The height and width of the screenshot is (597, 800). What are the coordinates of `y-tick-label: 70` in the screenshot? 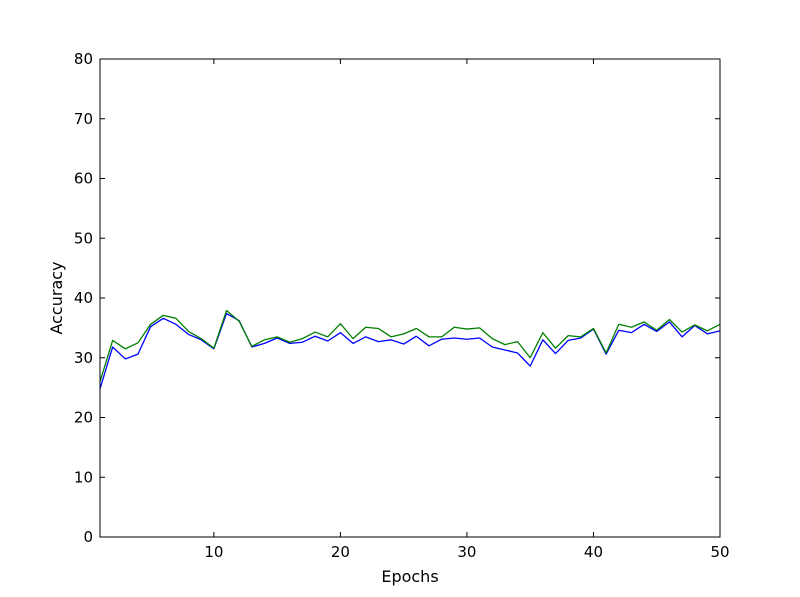 It's located at (83, 119).